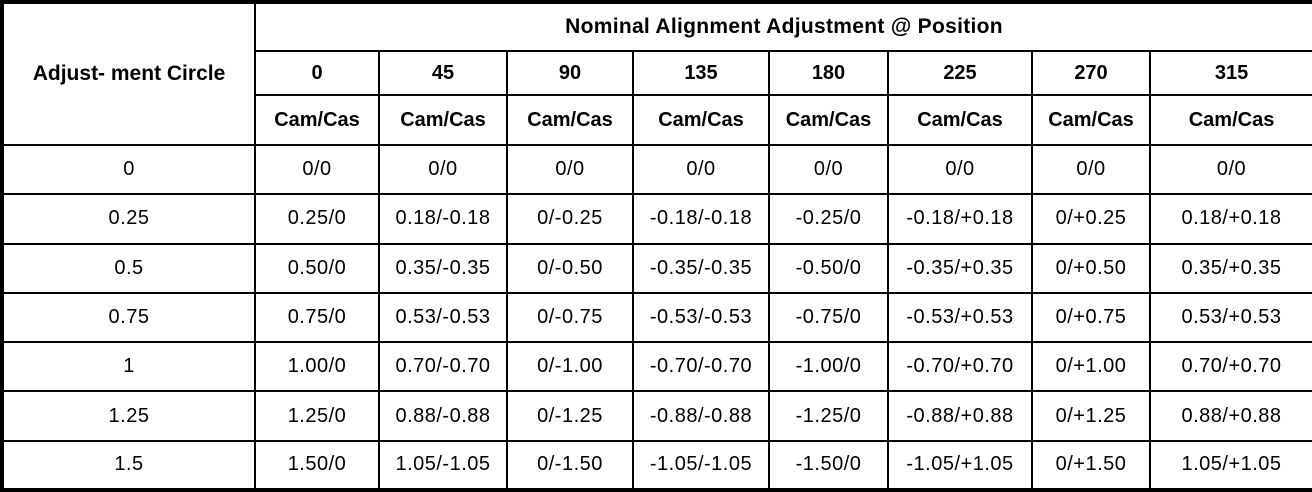  I want to click on row-header: 0.25, so click(128, 219).